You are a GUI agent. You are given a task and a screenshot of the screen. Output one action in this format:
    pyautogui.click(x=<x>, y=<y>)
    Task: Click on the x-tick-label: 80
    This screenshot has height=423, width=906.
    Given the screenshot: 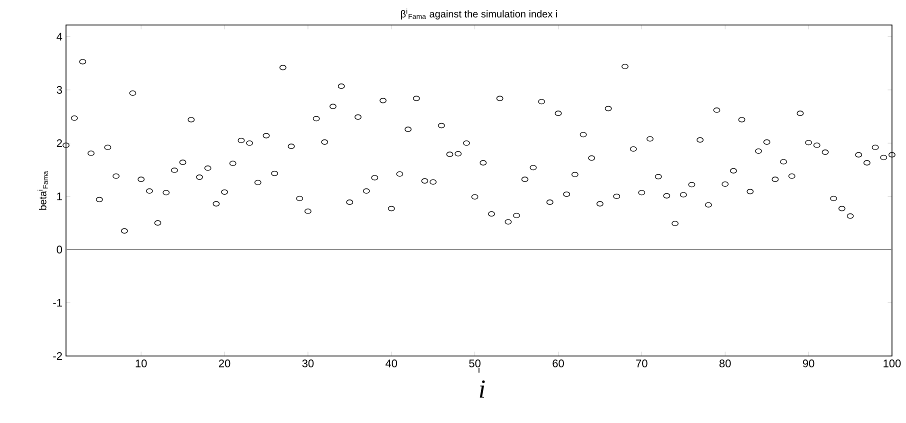 What is the action you would take?
    pyautogui.click(x=725, y=364)
    